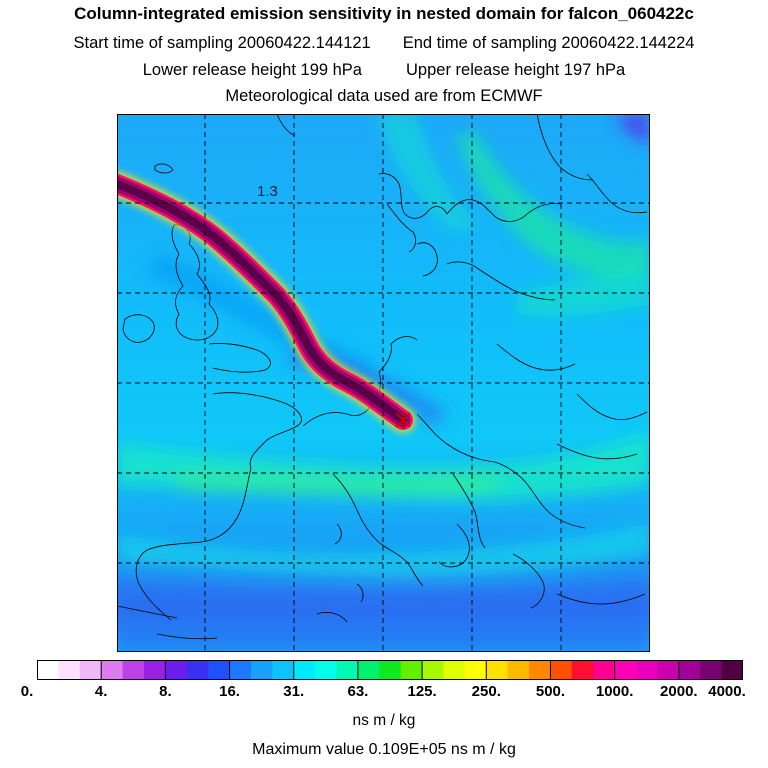  What do you see at coordinates (294, 691) in the screenshot?
I see `colorbar-tick-label: 31.` at bounding box center [294, 691].